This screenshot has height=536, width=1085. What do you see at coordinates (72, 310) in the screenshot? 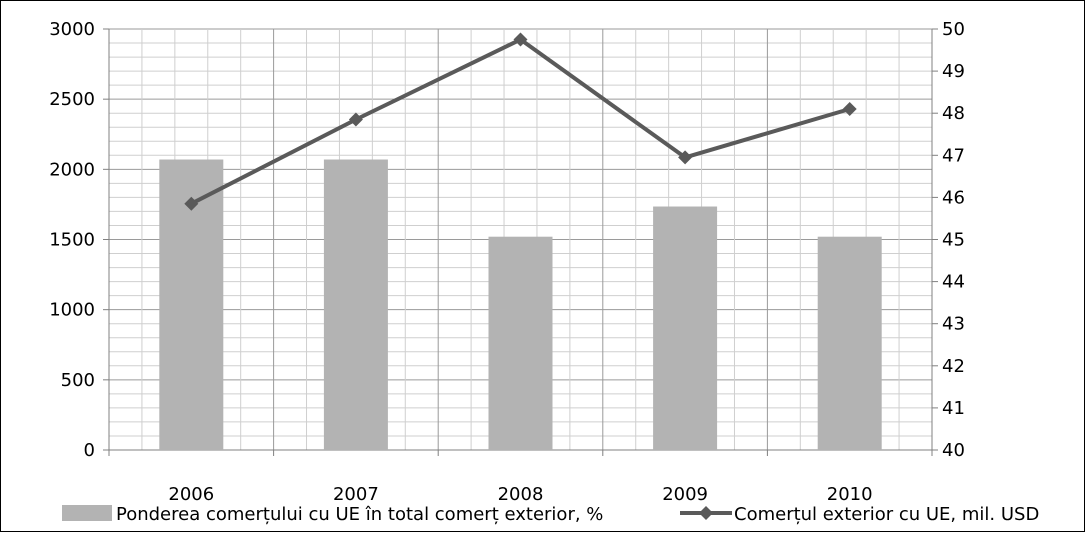
I see `y-left-tick-label: 1000` at bounding box center [72, 310].